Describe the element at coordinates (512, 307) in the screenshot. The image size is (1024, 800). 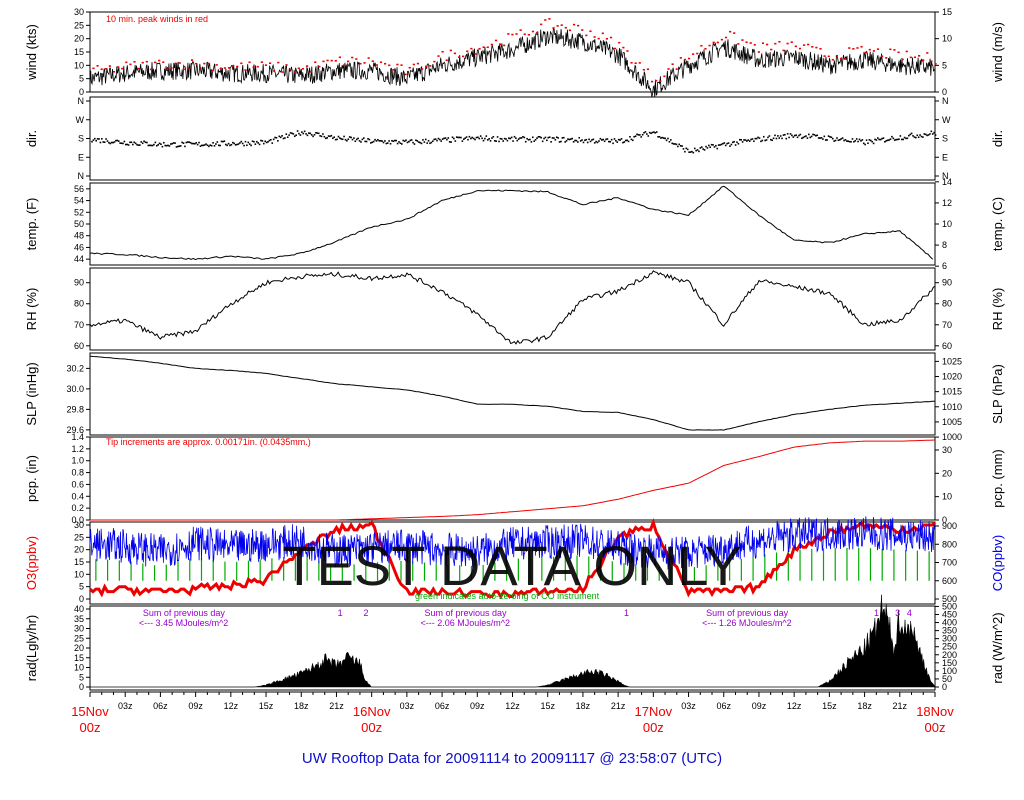
I see `relative-humidity-line` at that location.